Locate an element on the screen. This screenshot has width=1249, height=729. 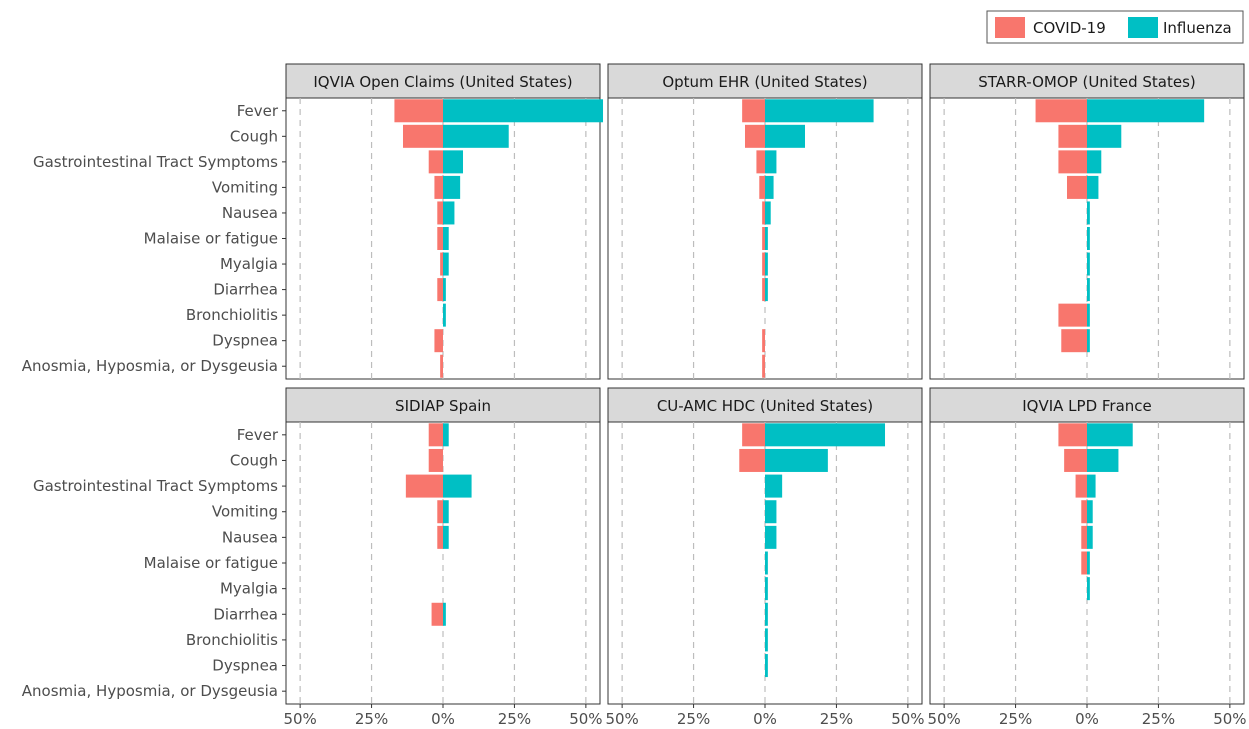
facet-title: Optum EHR (United States) is located at coordinates (764, 82).